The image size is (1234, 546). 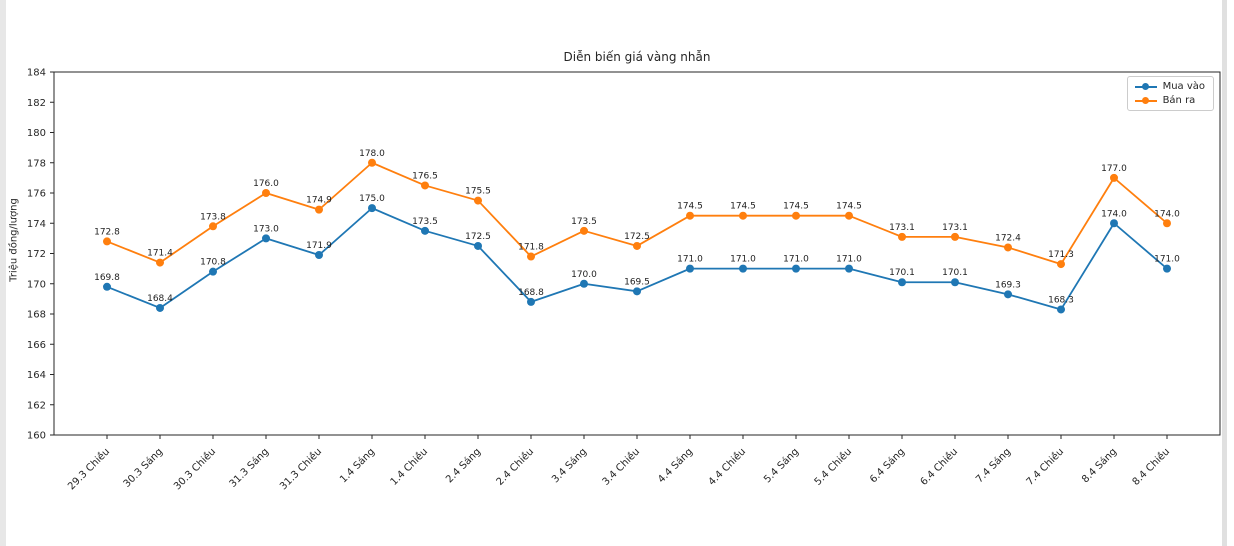 What do you see at coordinates (36, 133) in the screenshot?
I see `y-tick-label: 180` at bounding box center [36, 133].